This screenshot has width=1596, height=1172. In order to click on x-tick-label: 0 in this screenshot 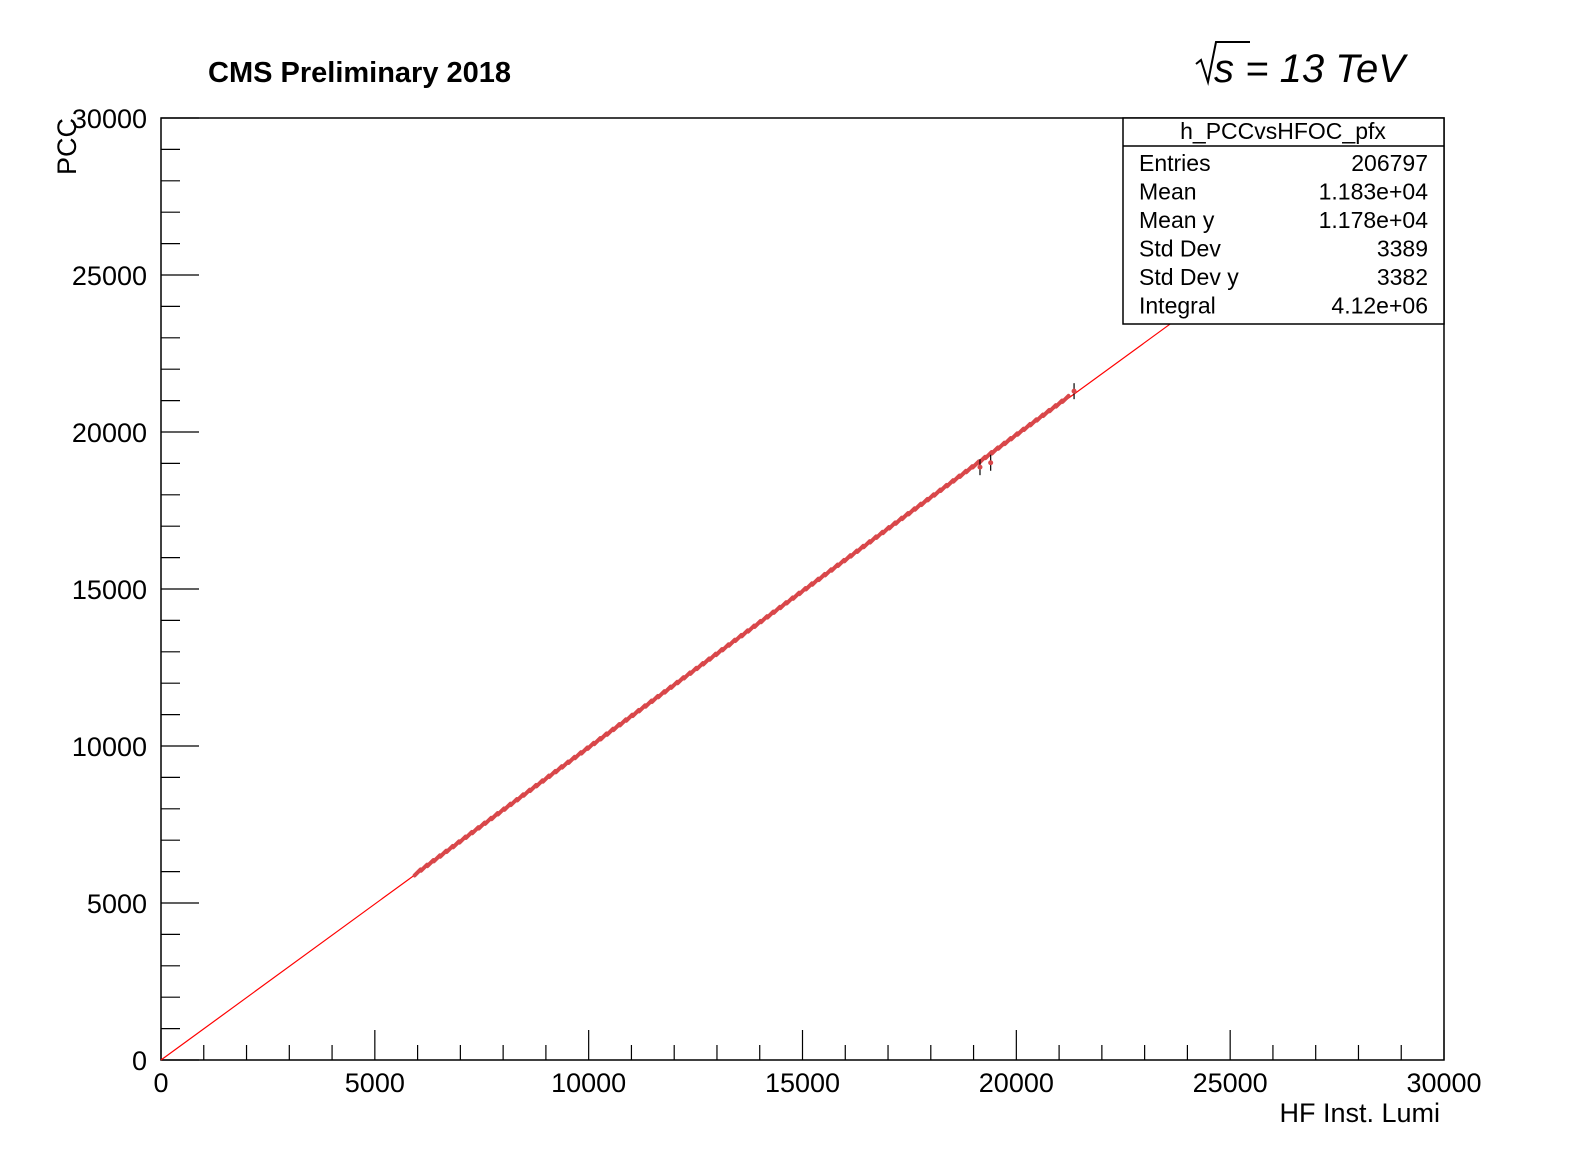, I will do `click(160, 1083)`.